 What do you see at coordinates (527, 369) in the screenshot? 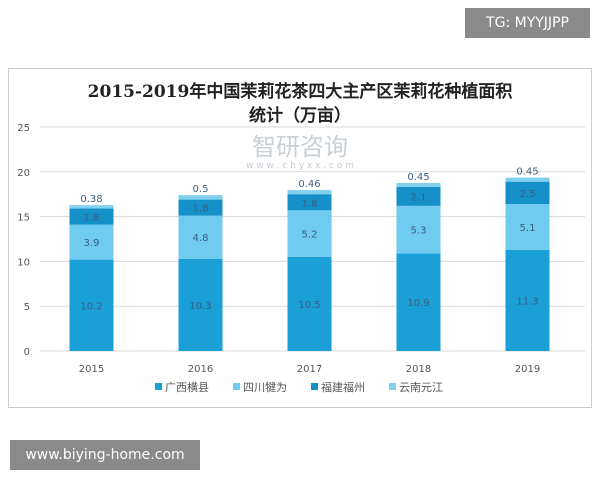
I see `x-tick-label: 2019` at bounding box center [527, 369].